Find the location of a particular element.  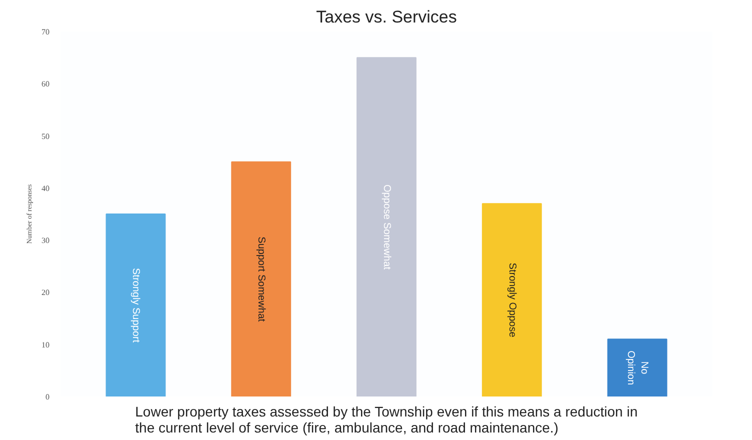

y-tick-label: 0 is located at coordinates (48, 397).